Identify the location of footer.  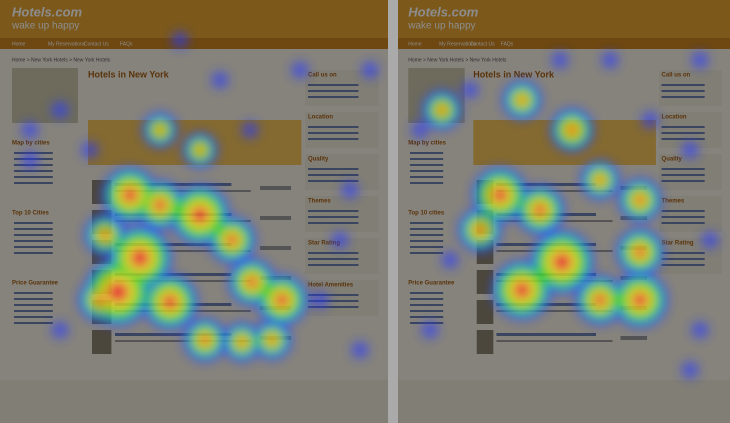
(564, 401).